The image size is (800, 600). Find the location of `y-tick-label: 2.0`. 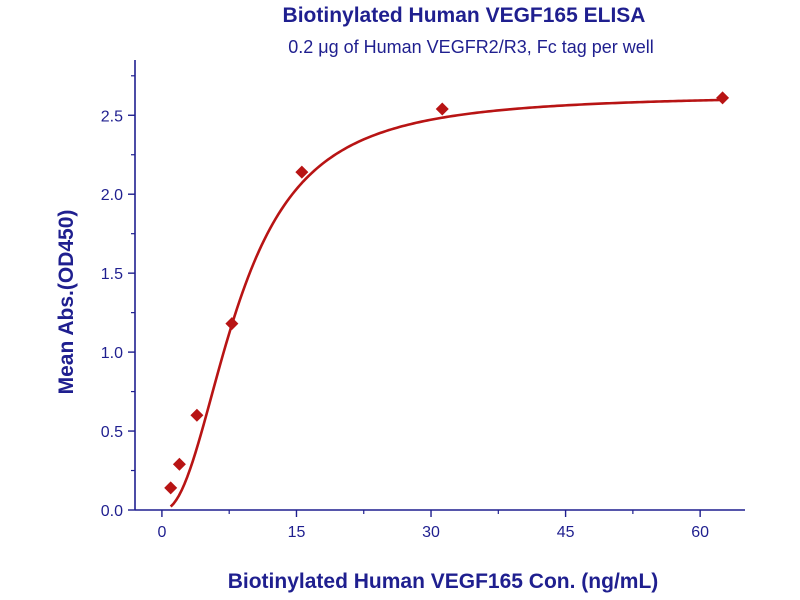

y-tick-label: 2.0 is located at coordinates (112, 195).